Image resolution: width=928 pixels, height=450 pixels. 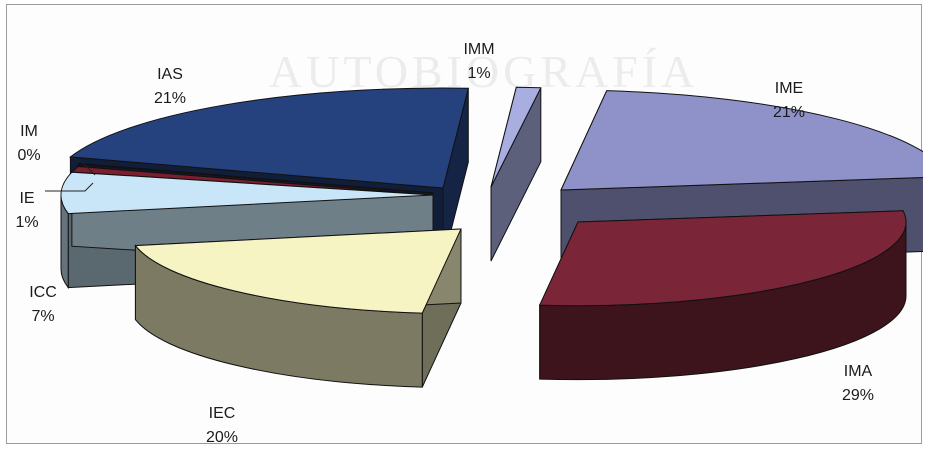 I want to click on slice-ime-top, so click(x=742, y=140).